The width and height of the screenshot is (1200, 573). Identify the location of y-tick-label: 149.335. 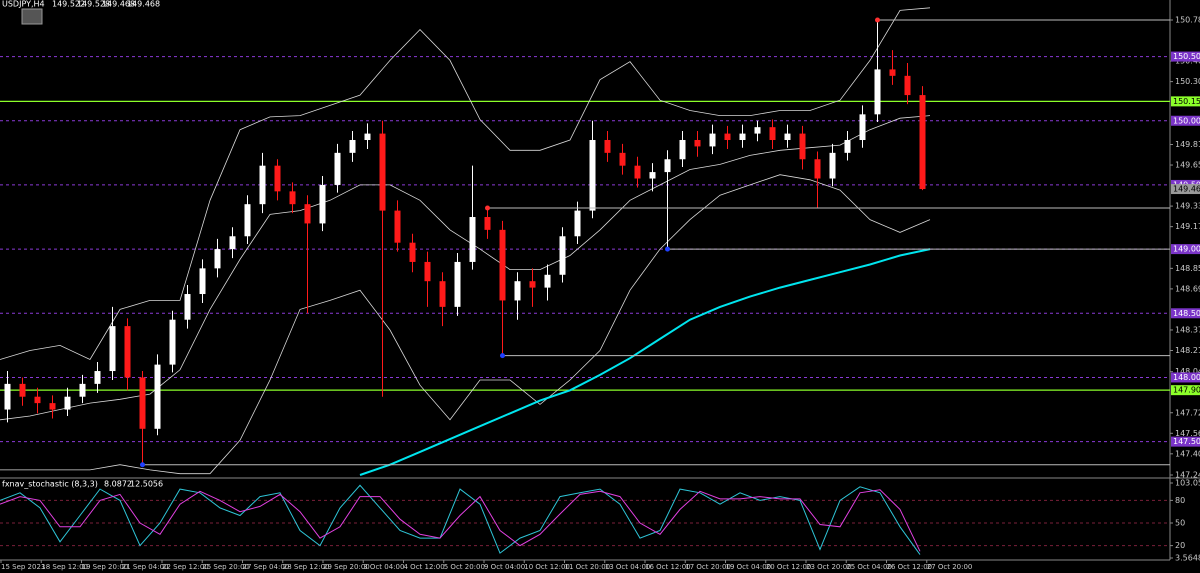
(1187, 206).